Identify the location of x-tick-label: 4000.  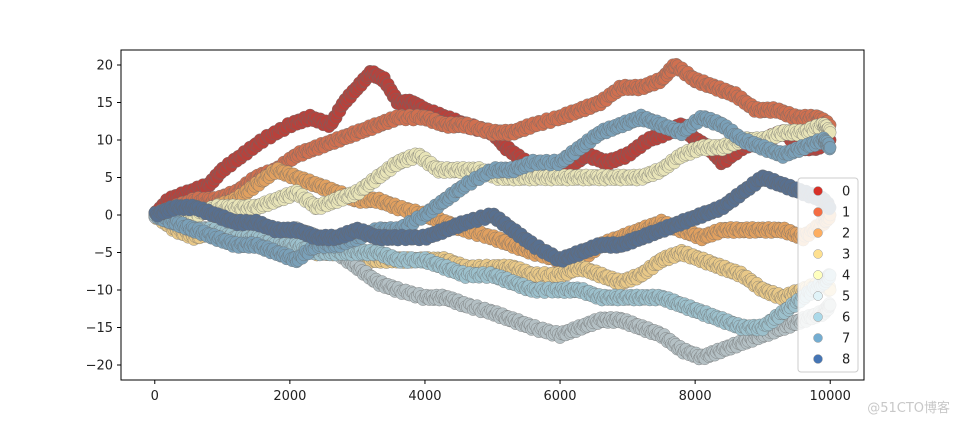
(424, 396).